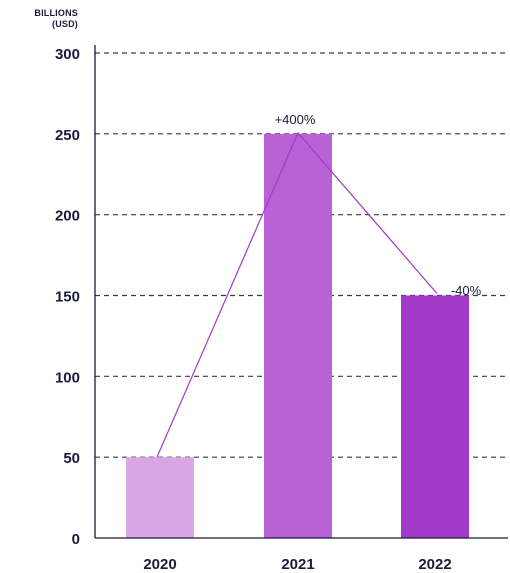  I want to click on y-tick-label-250: 250, so click(67, 135).